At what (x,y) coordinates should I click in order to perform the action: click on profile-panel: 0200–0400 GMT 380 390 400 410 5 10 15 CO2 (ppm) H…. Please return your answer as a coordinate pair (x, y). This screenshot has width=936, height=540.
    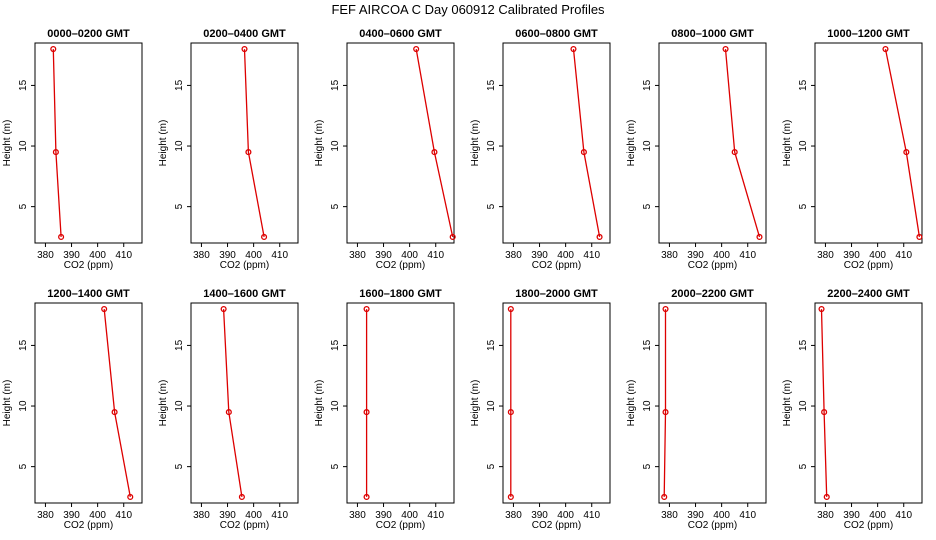
    Looking at the image, I should click on (228, 149).